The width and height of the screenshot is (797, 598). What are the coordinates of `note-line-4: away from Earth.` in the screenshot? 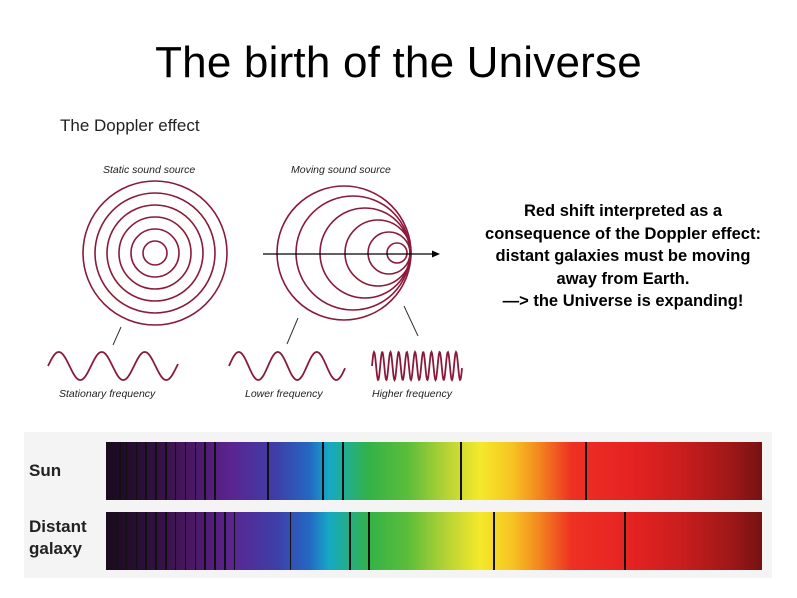 It's located at (623, 278).